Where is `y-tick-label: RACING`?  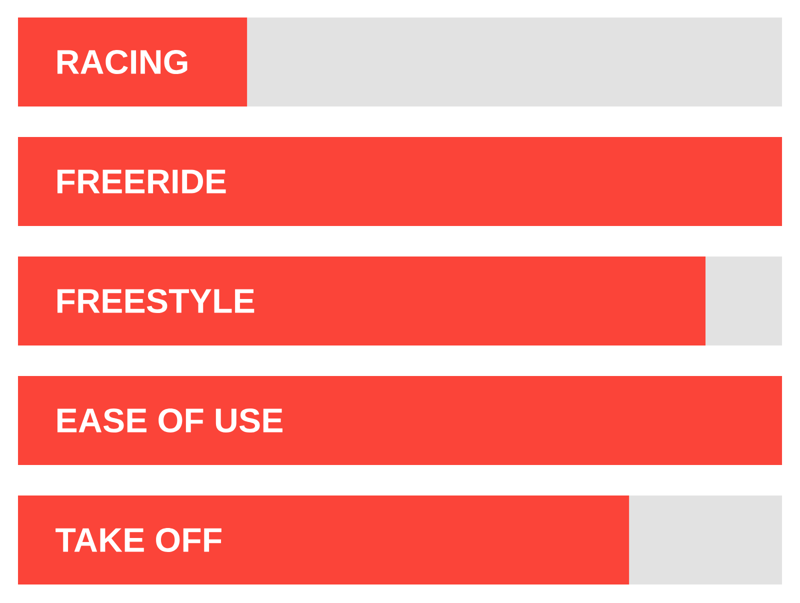
y-tick-label: RACING is located at coordinates (122, 62).